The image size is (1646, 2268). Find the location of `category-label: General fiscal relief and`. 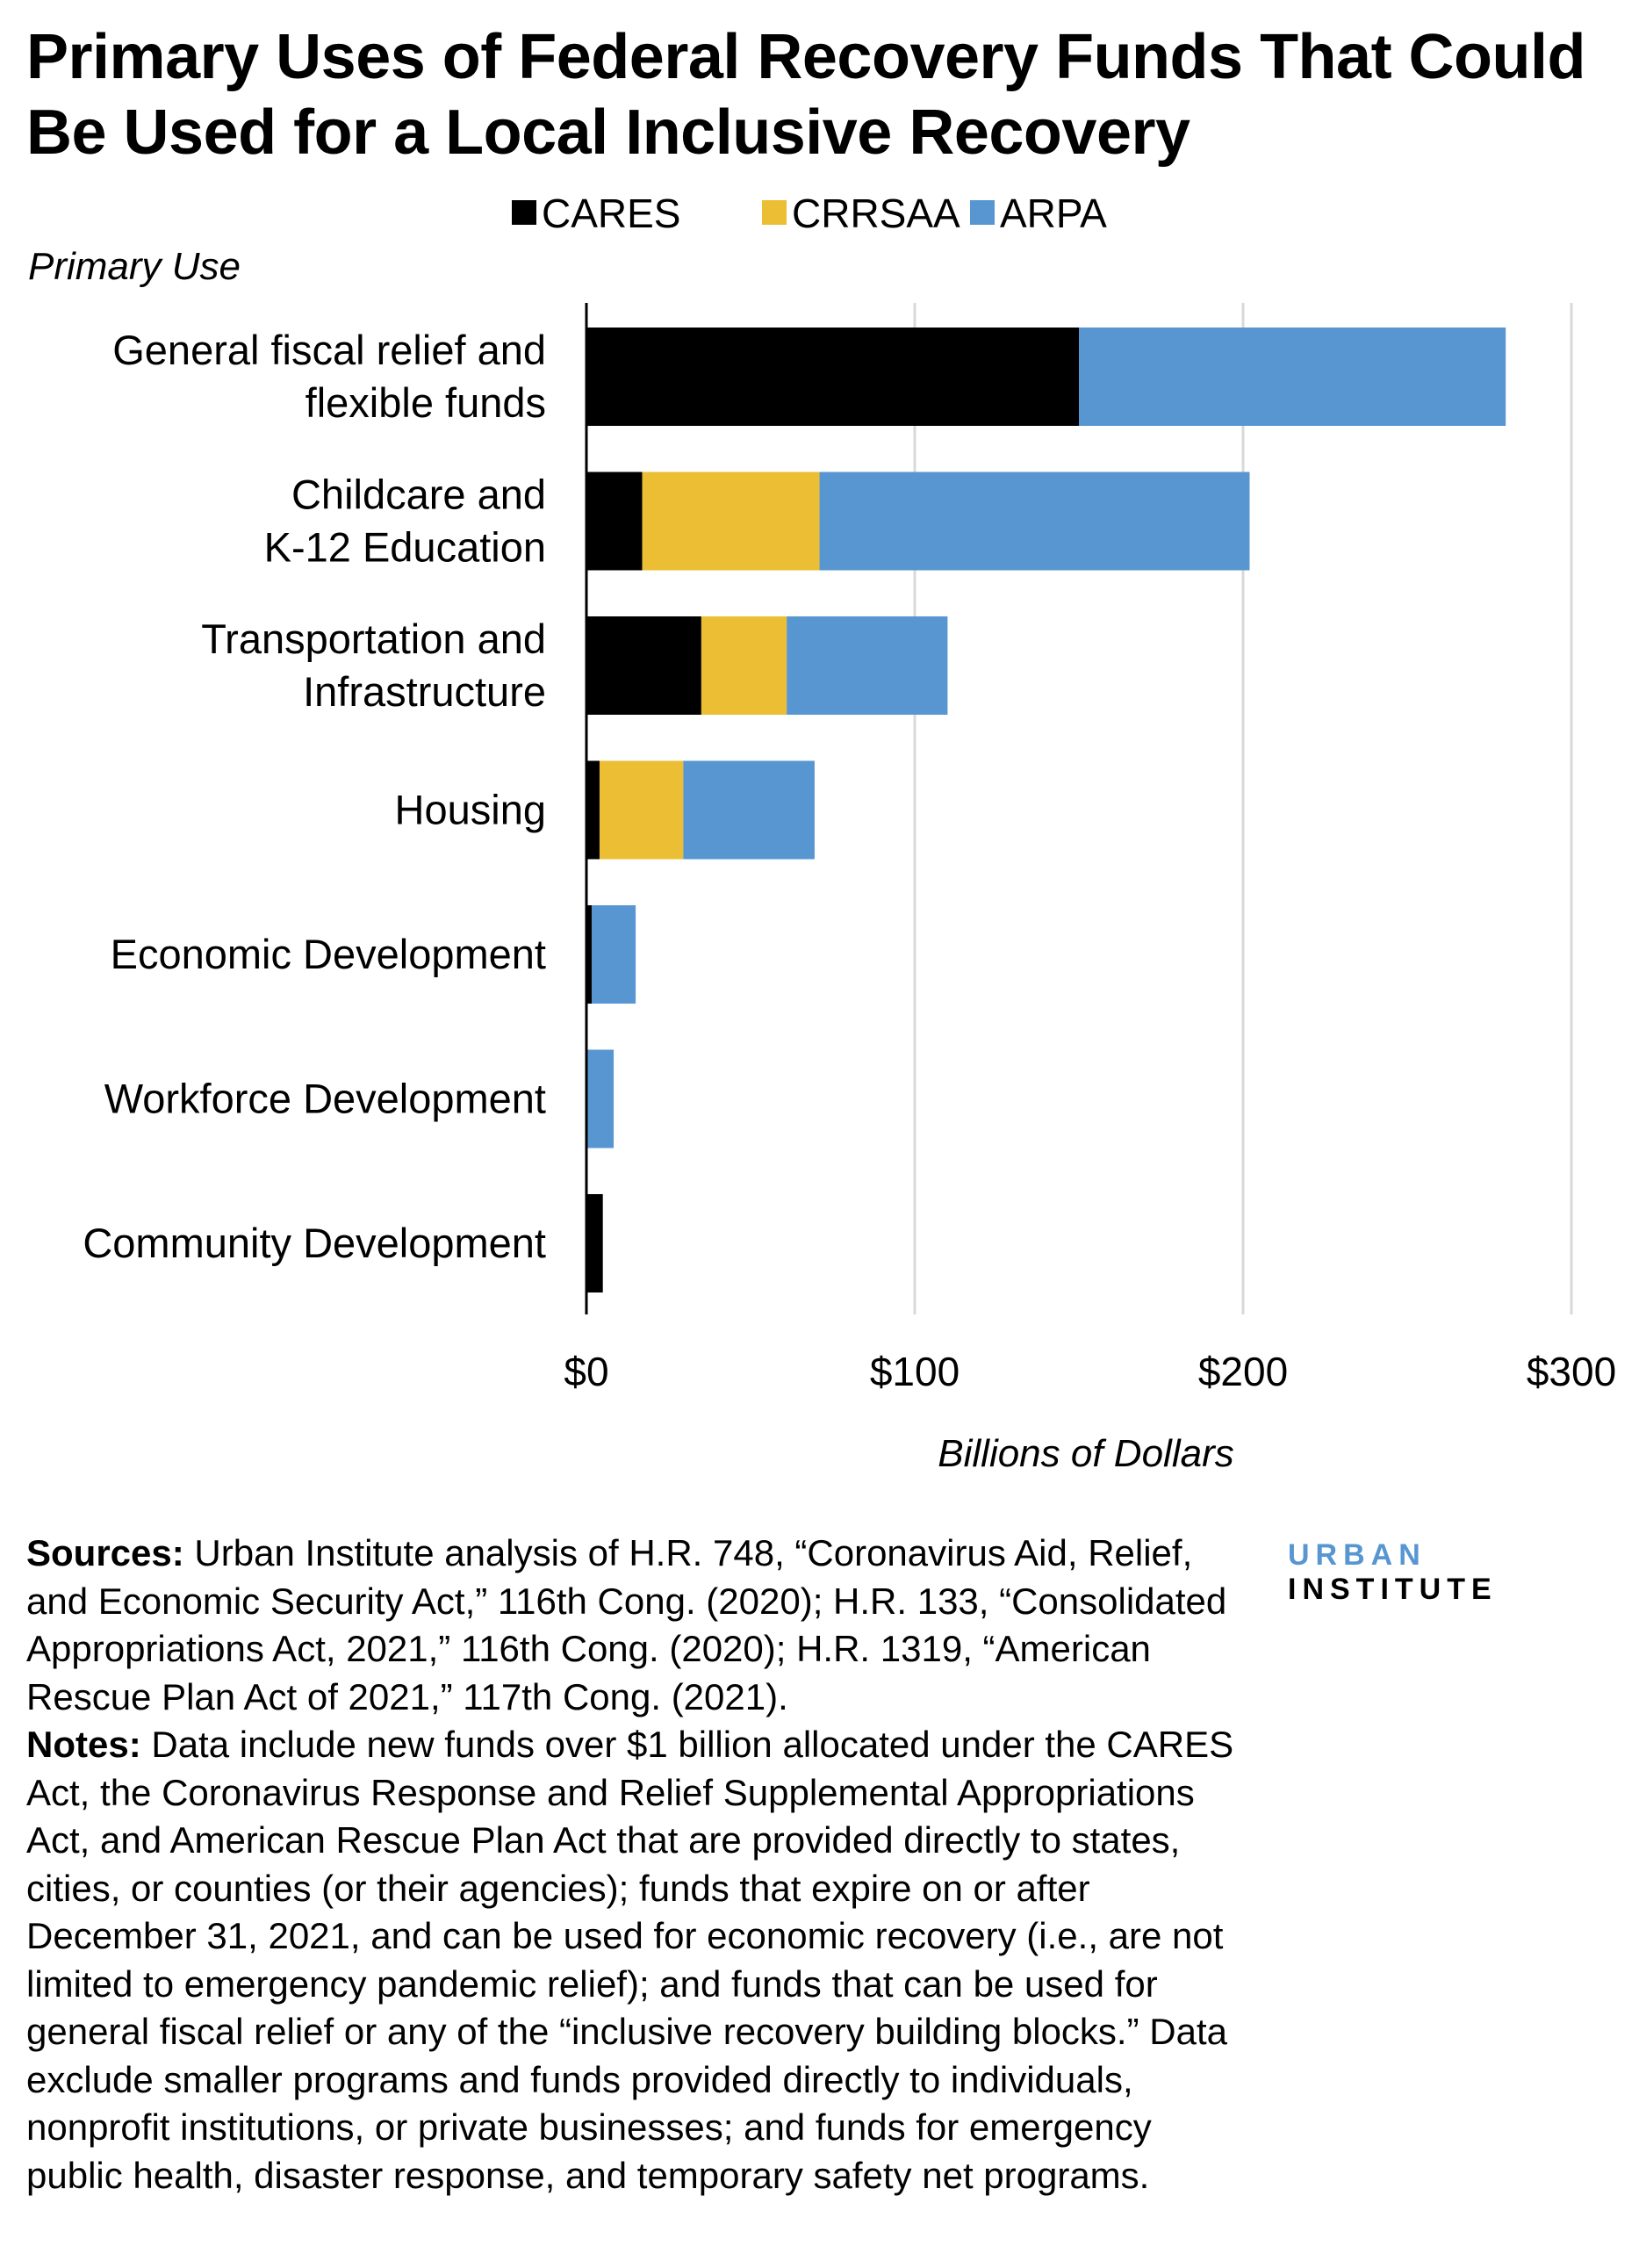

category-label: General fiscal relief and is located at coordinates (329, 350).